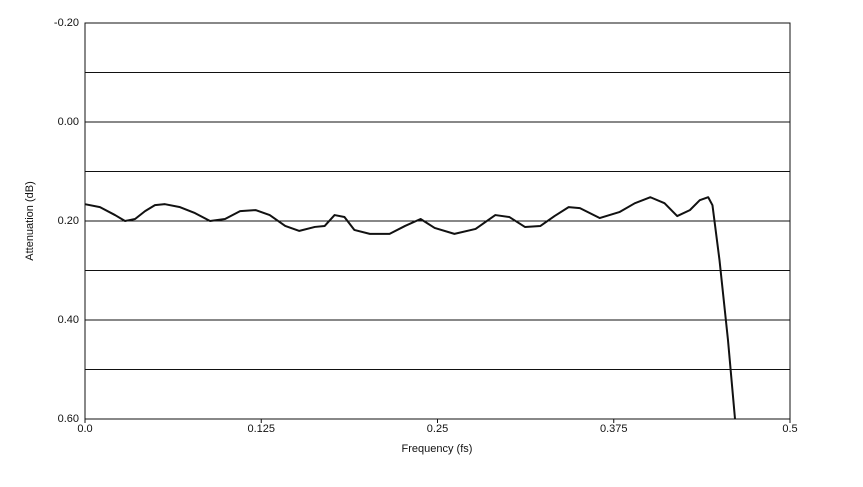 This screenshot has height=487, width=863. What do you see at coordinates (68, 419) in the screenshot?
I see `y-tick-label: 0.60` at bounding box center [68, 419].